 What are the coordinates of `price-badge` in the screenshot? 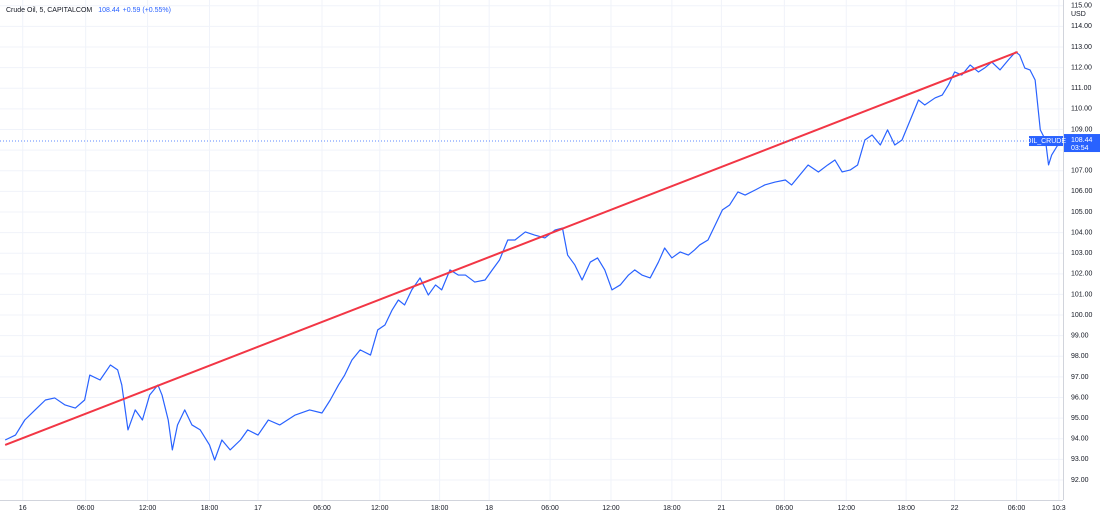 It's located at (1082, 143).